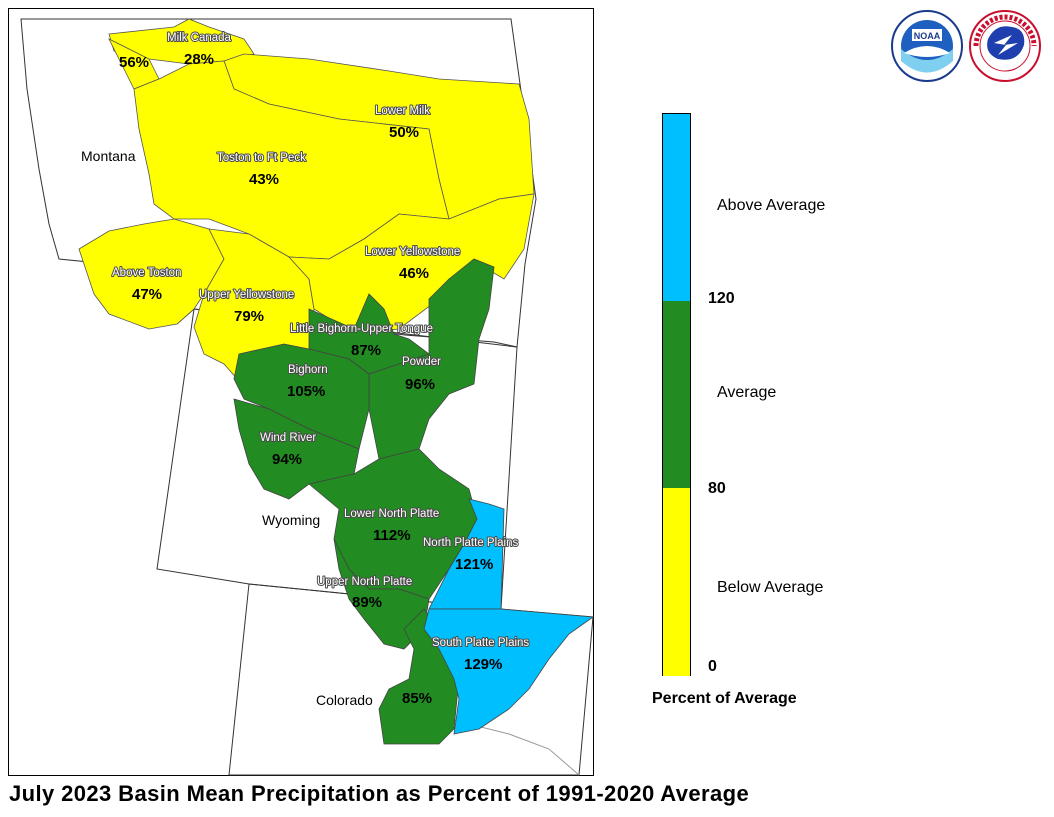 This screenshot has height=817, width=1054. I want to click on basin-label-above-toston: Above Toston, so click(146, 273).